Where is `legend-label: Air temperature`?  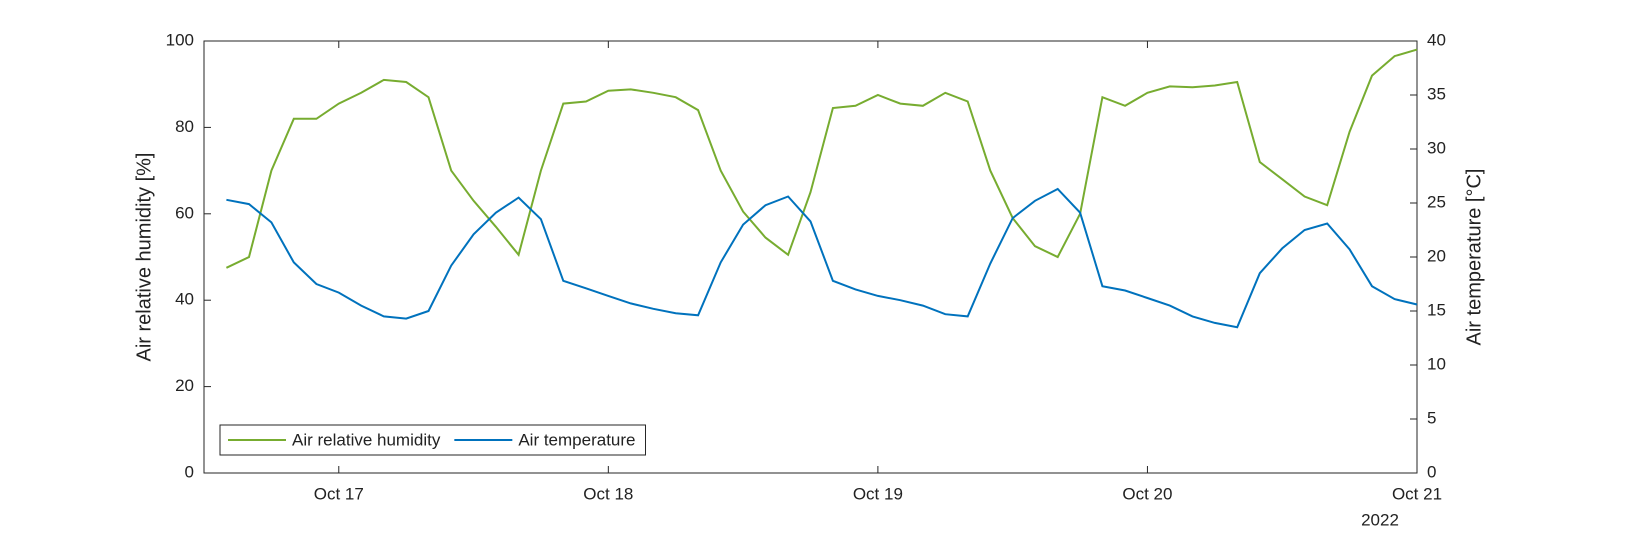
legend-label: Air temperature is located at coordinates (576, 439).